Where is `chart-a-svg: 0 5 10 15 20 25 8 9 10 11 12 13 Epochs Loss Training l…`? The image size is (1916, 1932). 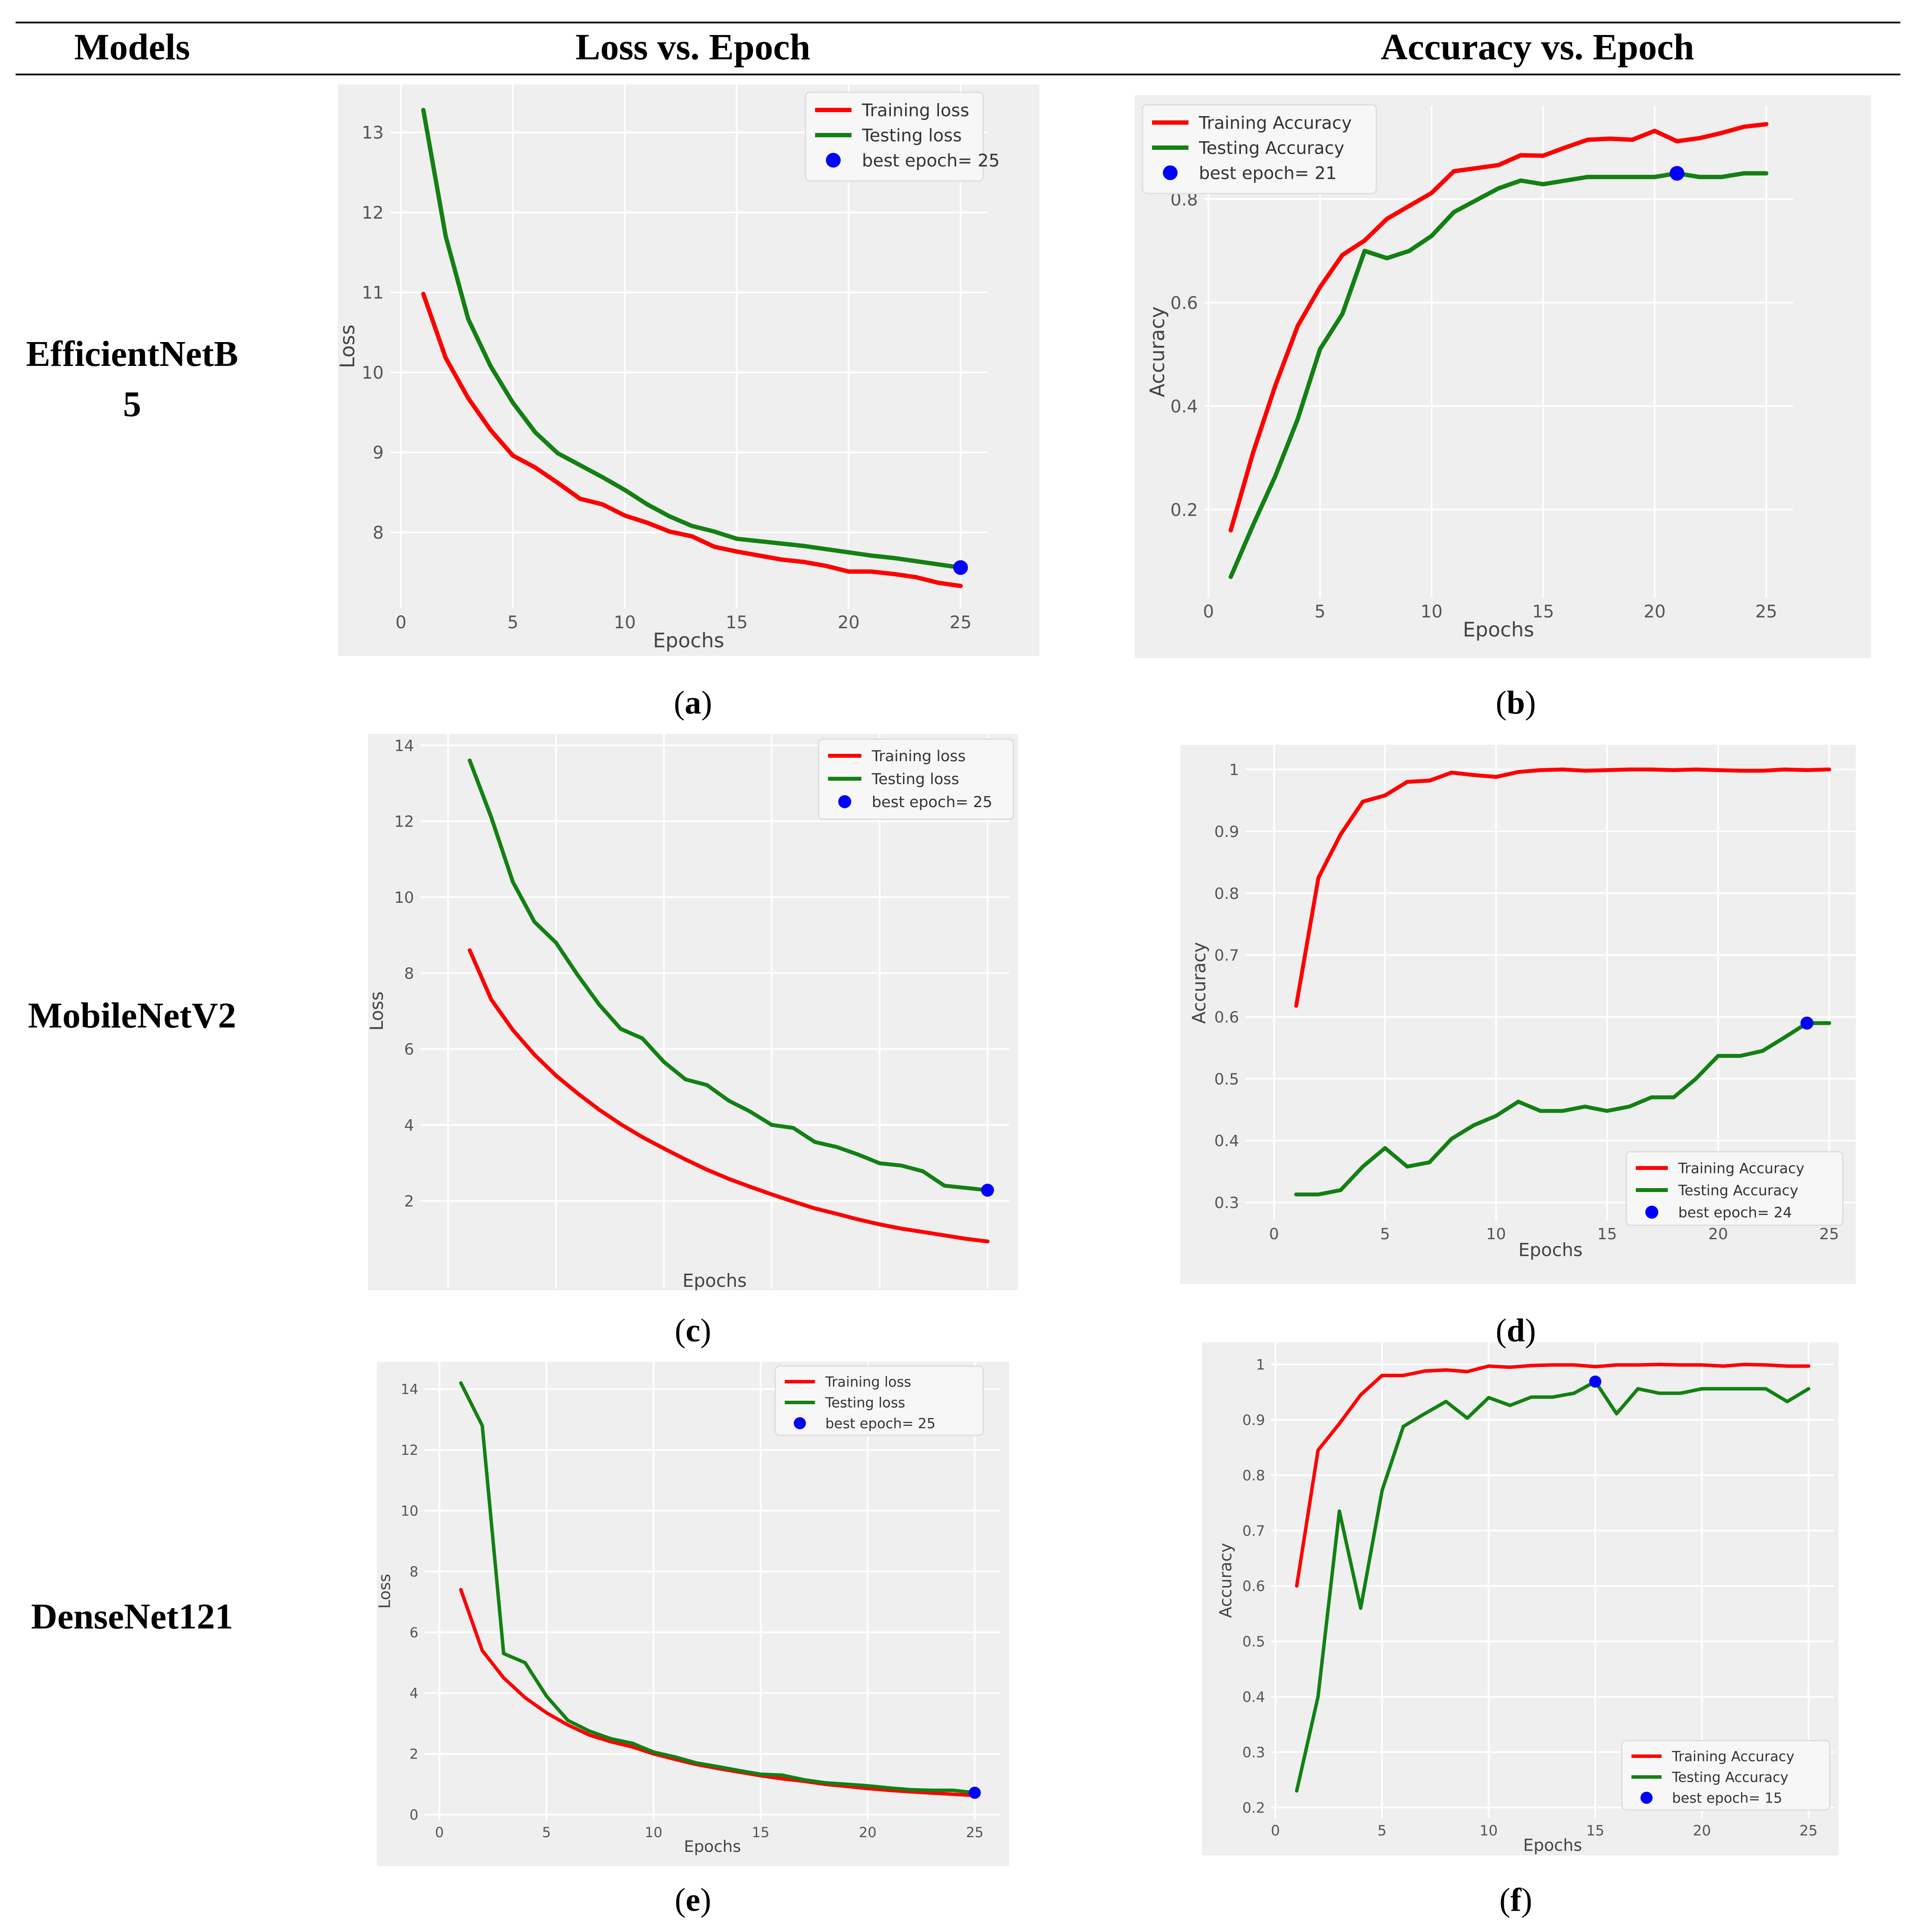
chart-a-svg: 0 5 10 15 20 25 8 9 10 11 12 13 Epochs Loss Training l… is located at coordinates (689, 370).